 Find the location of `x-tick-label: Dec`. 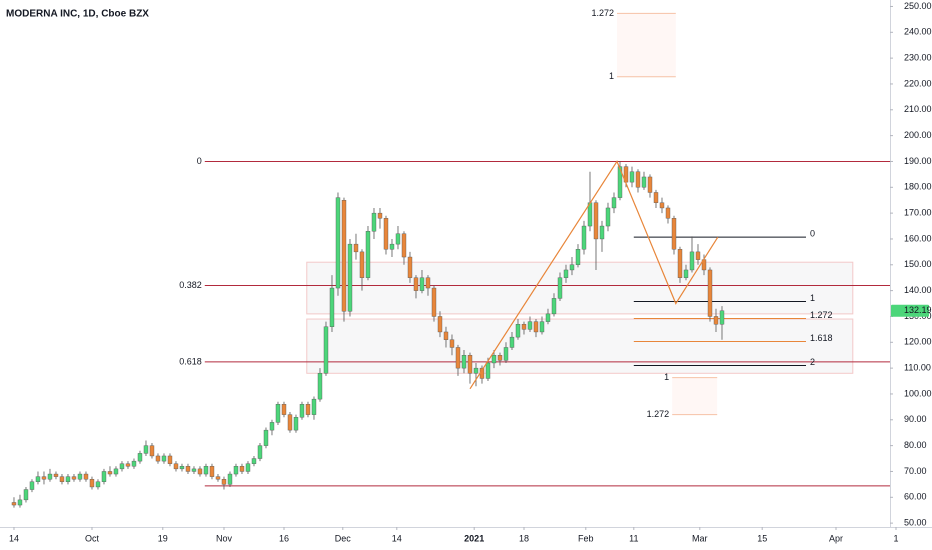

x-tick-label: Dec is located at coordinates (343, 538).